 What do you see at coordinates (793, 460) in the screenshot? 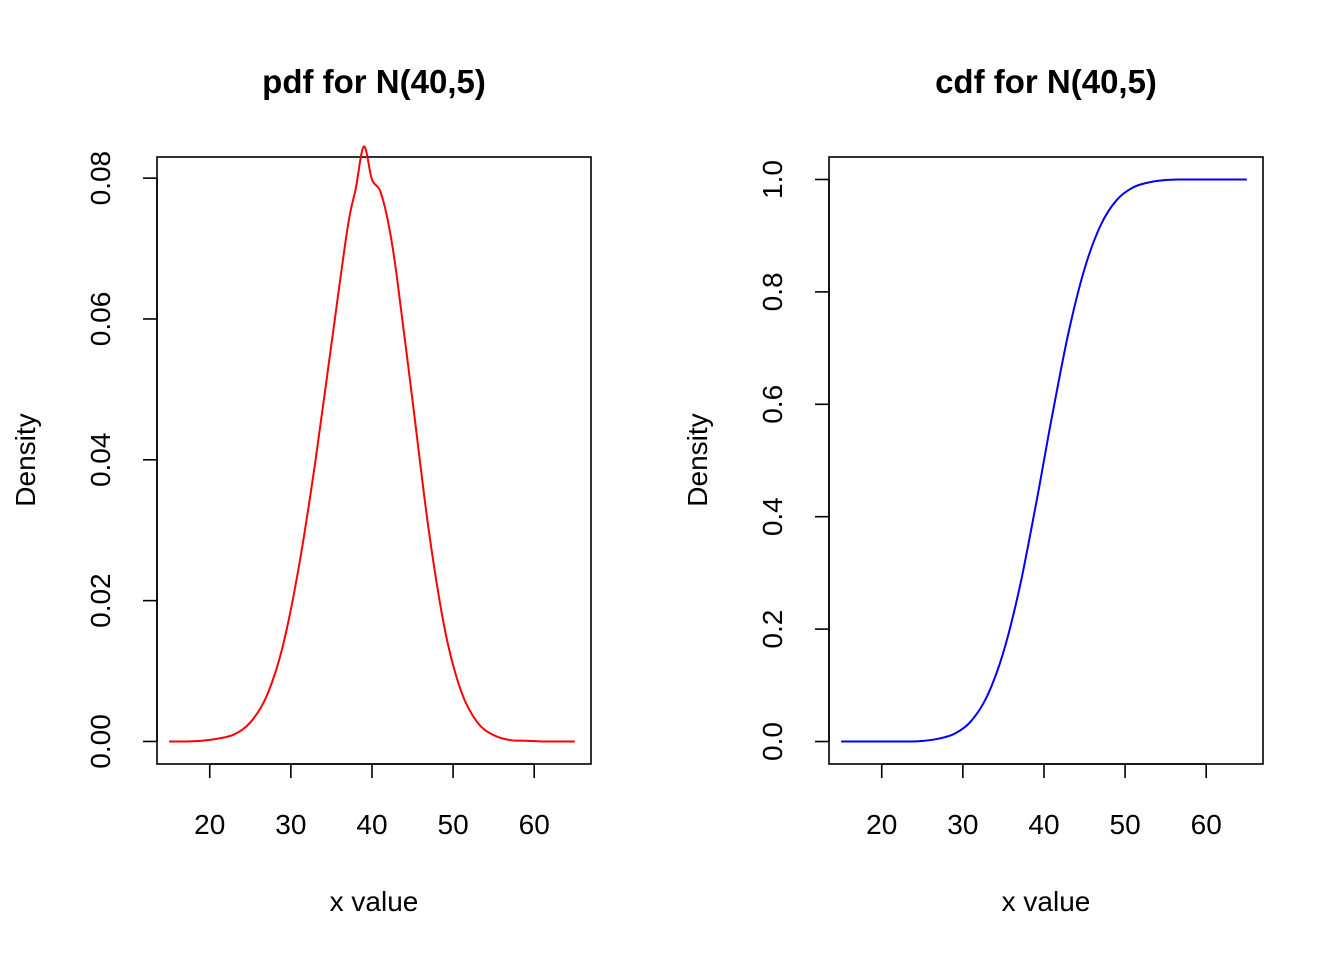
I see `cdf-y-axis: 0.0 0.2 0.4 0.6 0.8 1.0` at bounding box center [793, 460].